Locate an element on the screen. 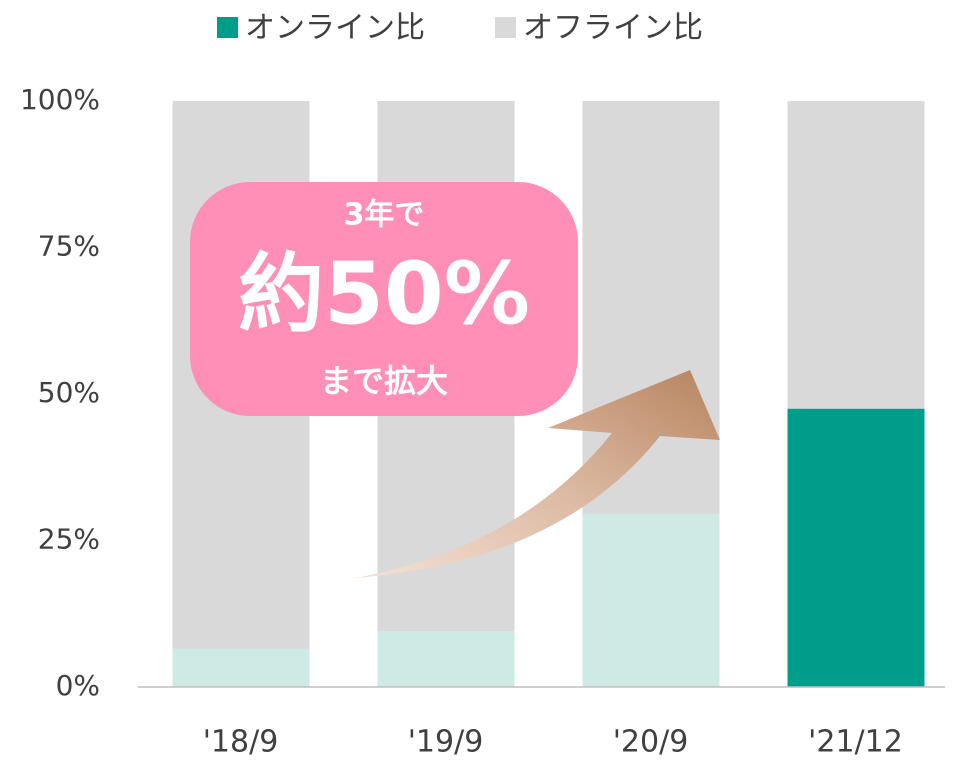 Image resolution: width=954 pixels, height=761 pixels. x-tick-label: '21/12 is located at coordinates (855, 742).